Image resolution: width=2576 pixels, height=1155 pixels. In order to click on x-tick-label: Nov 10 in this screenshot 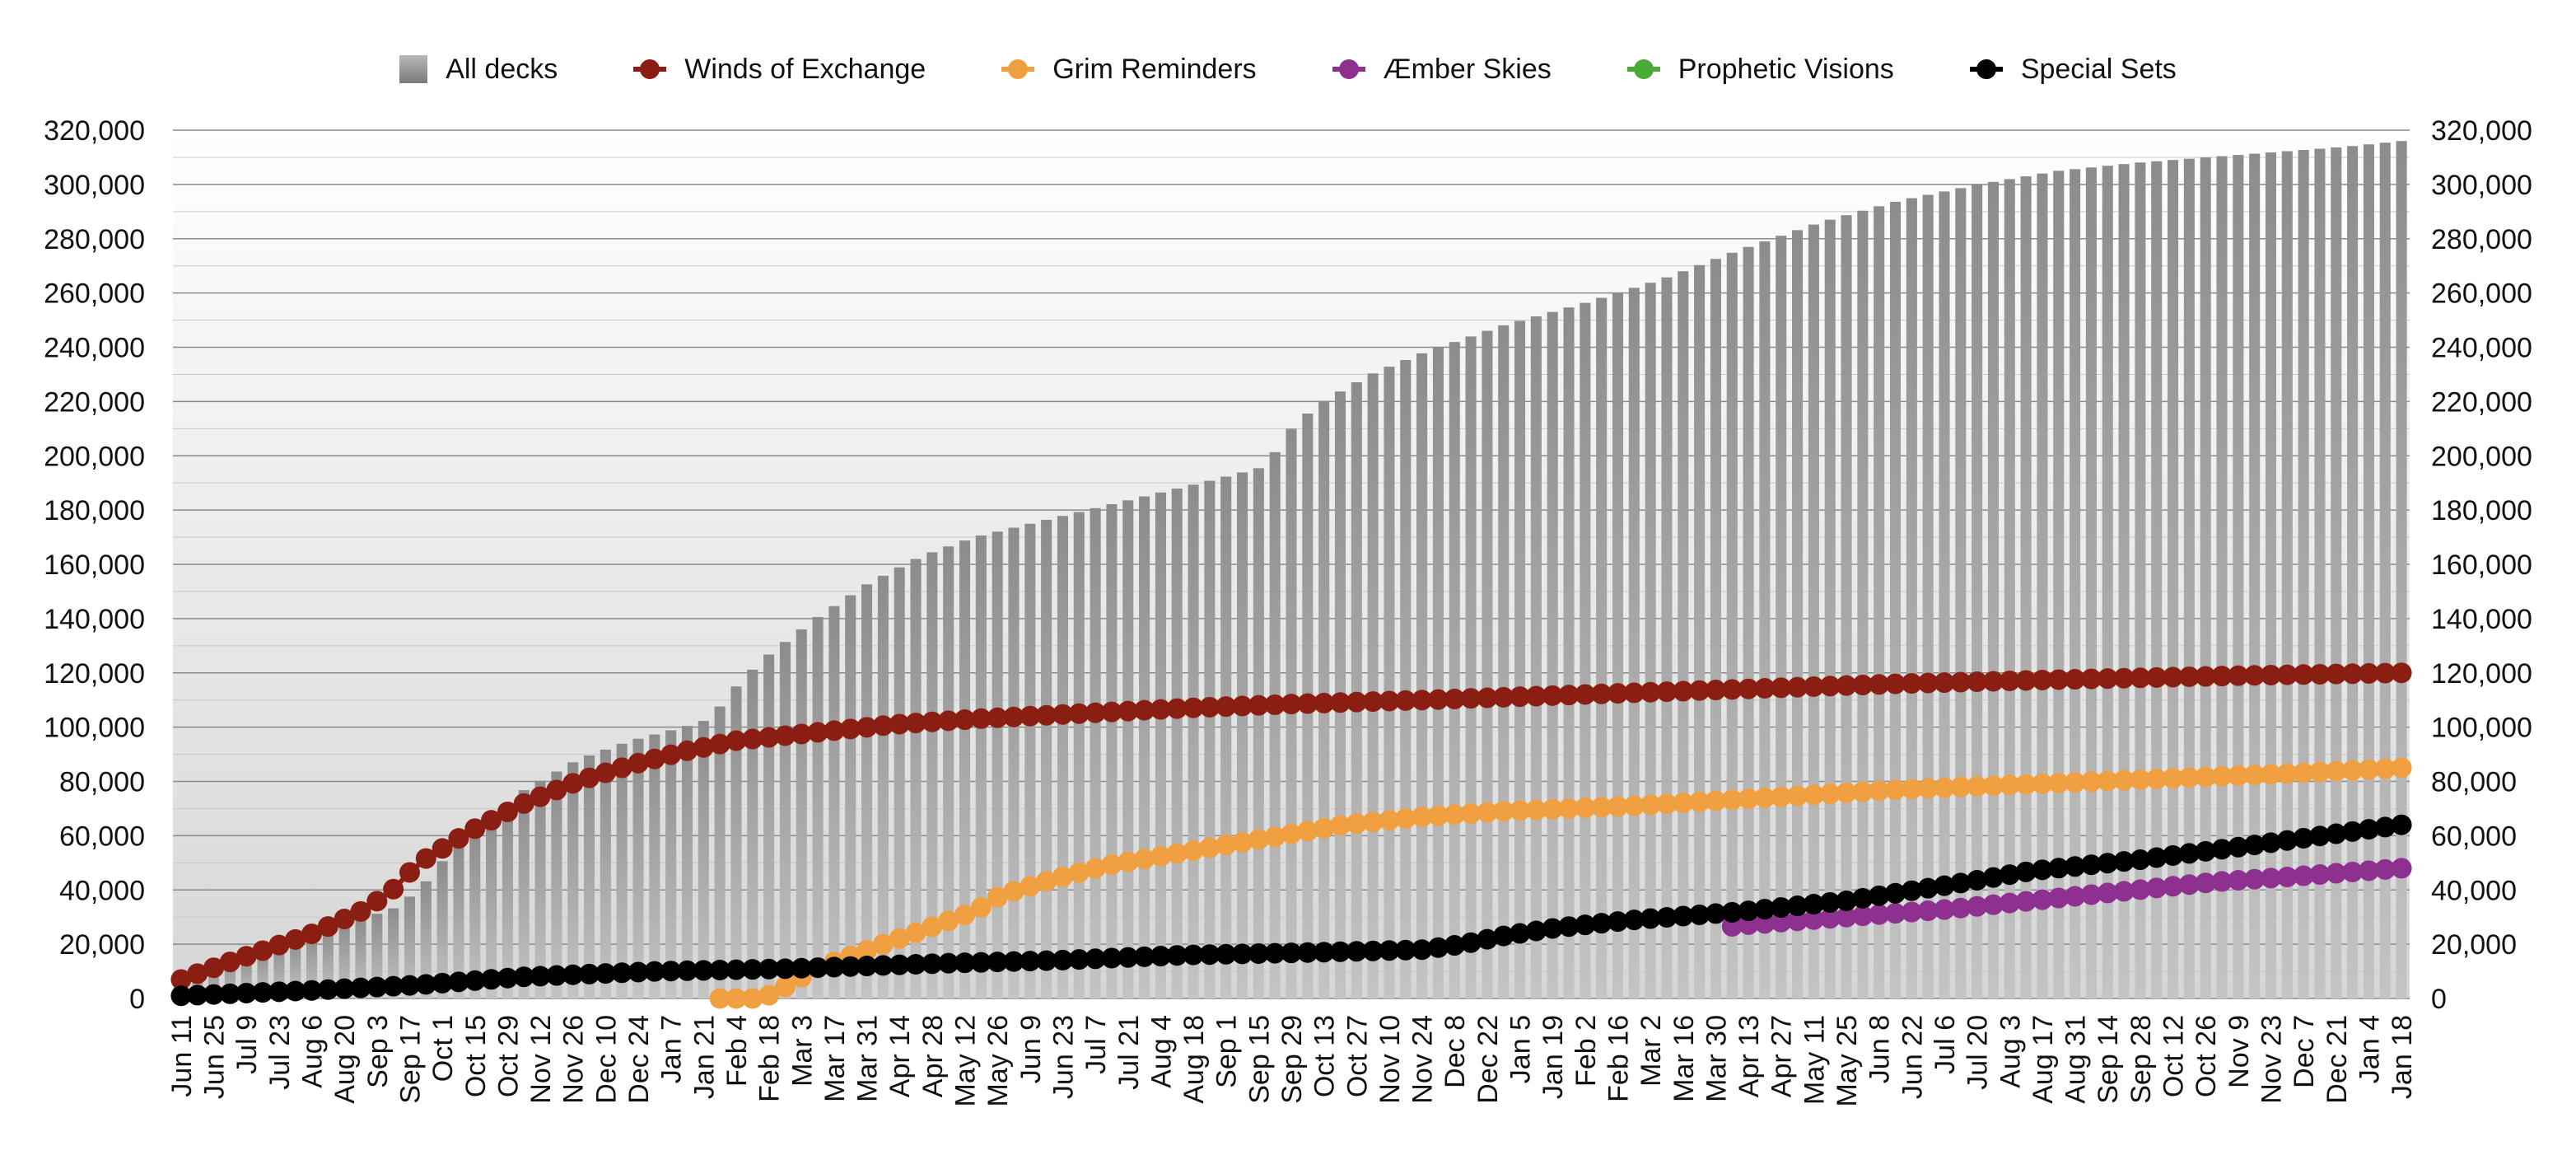, I will do `click(1390, 1060)`.